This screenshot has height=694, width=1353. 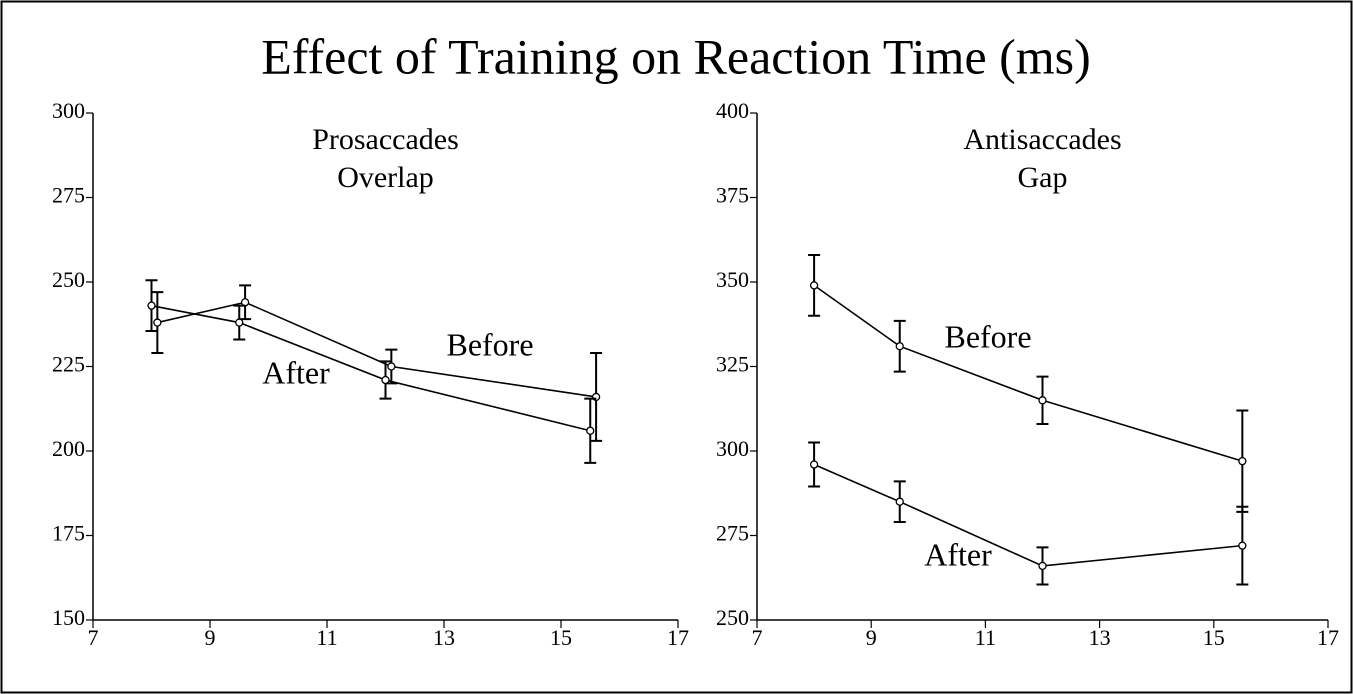 What do you see at coordinates (732, 364) in the screenshot?
I see `y-tick-label: 325` at bounding box center [732, 364].